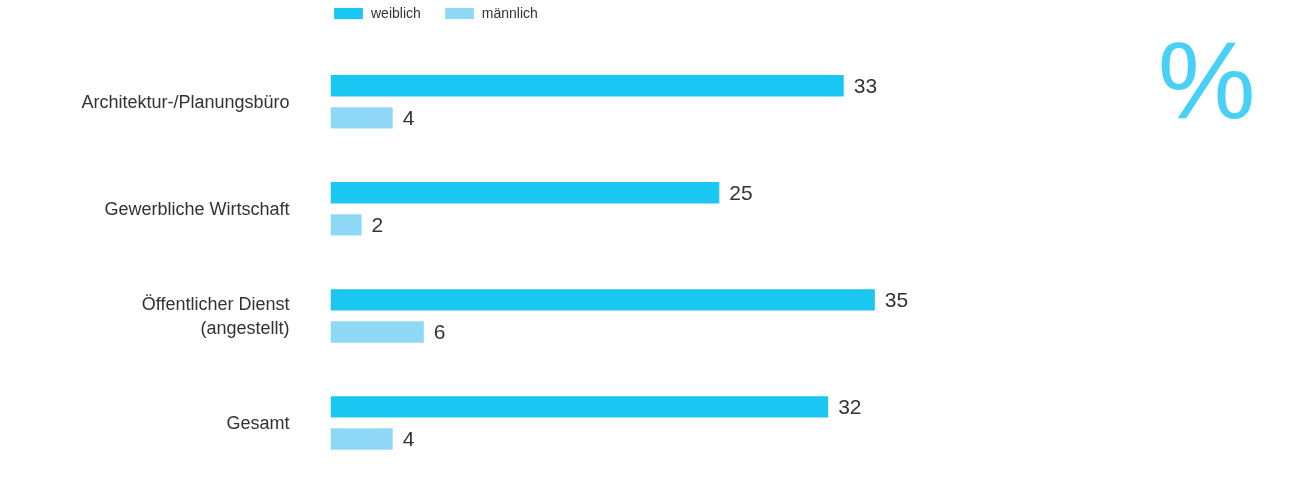 The image size is (1298, 497). What do you see at coordinates (741, 192) in the screenshot?
I see `data-label: 25` at bounding box center [741, 192].